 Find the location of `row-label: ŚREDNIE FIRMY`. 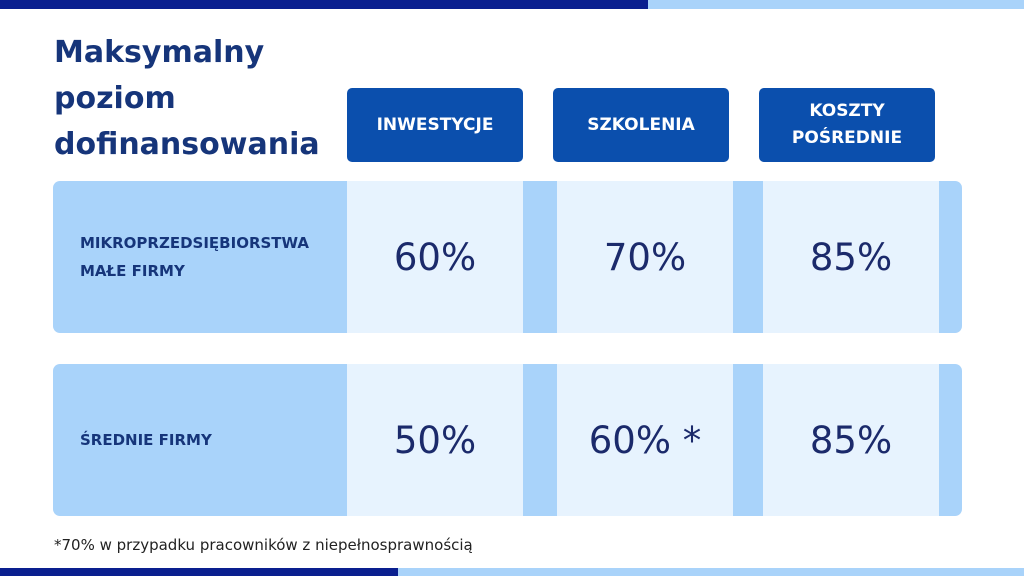

row-label: ŚREDNIE FIRMY is located at coordinates (212, 440).